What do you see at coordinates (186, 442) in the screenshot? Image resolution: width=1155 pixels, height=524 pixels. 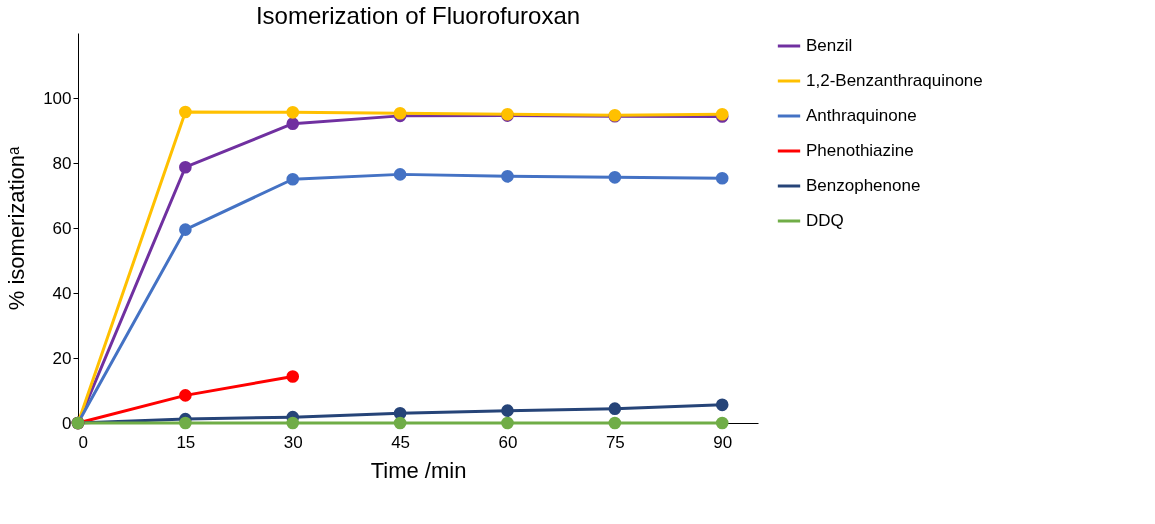 I see `x-tick-label: 15` at bounding box center [186, 442].